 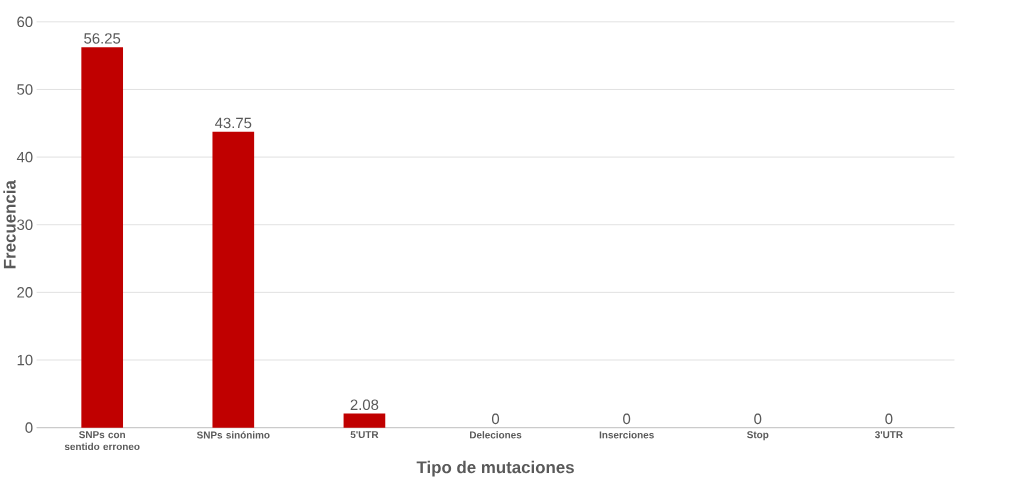 I want to click on x-tick-label: Deleciones, so click(x=496, y=435).